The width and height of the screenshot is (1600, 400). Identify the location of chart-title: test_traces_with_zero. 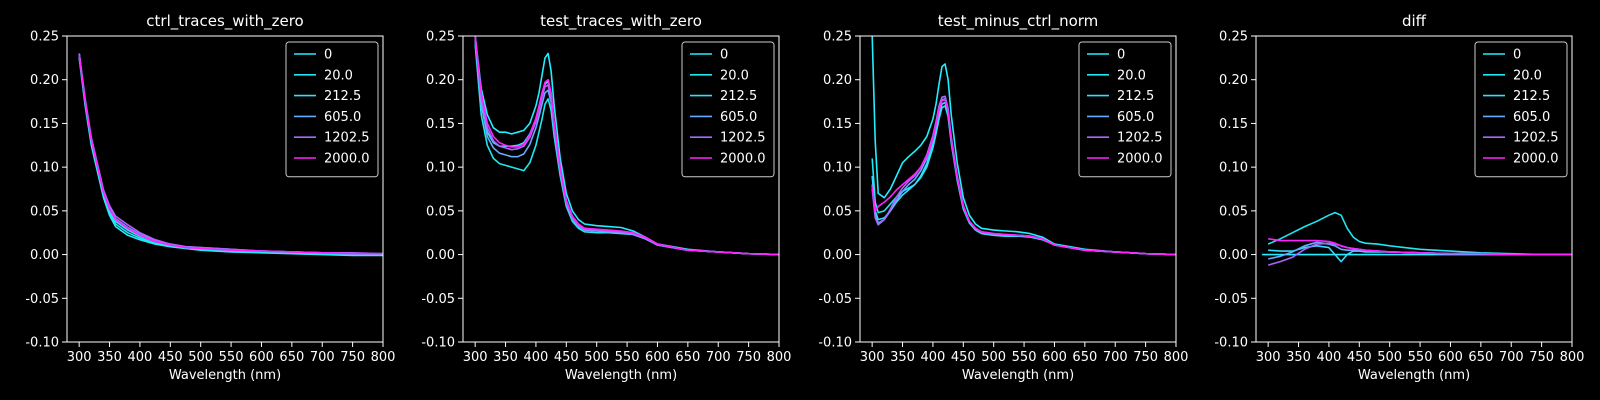
(621, 21).